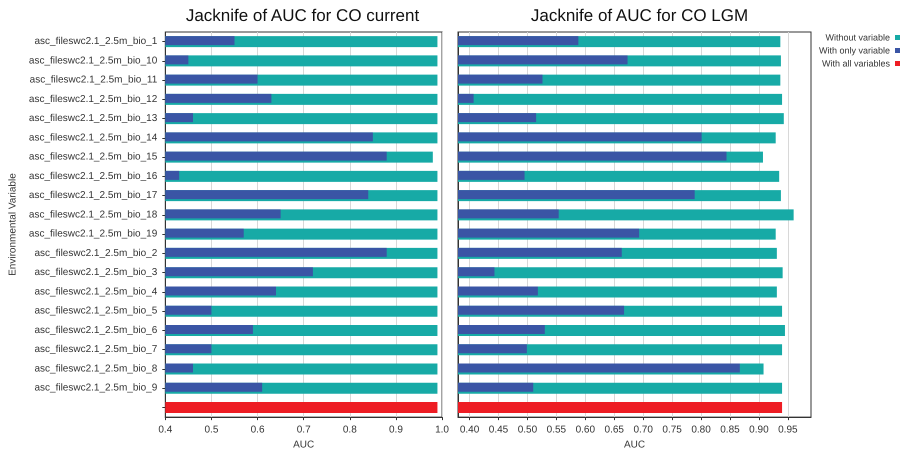 The image size is (907, 455). Describe the element at coordinates (788, 430) in the screenshot. I see `x-tick-label: 0.95` at that location.